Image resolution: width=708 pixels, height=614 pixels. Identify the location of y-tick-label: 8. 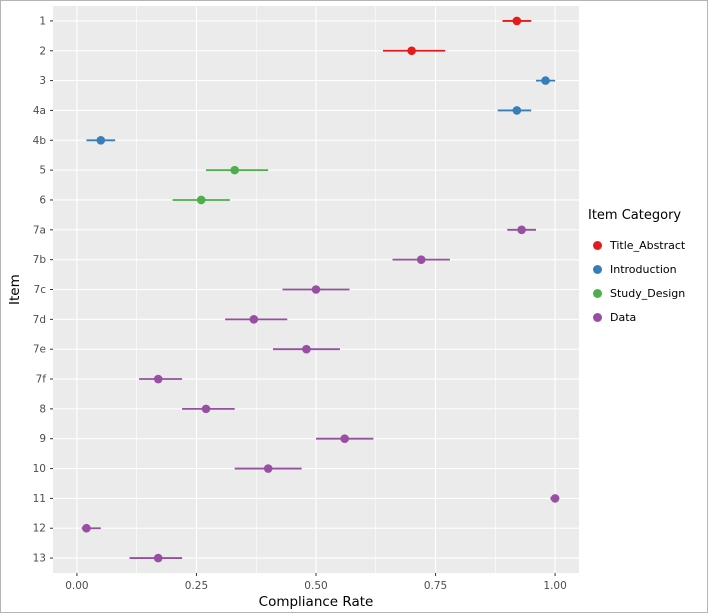
(42, 409).